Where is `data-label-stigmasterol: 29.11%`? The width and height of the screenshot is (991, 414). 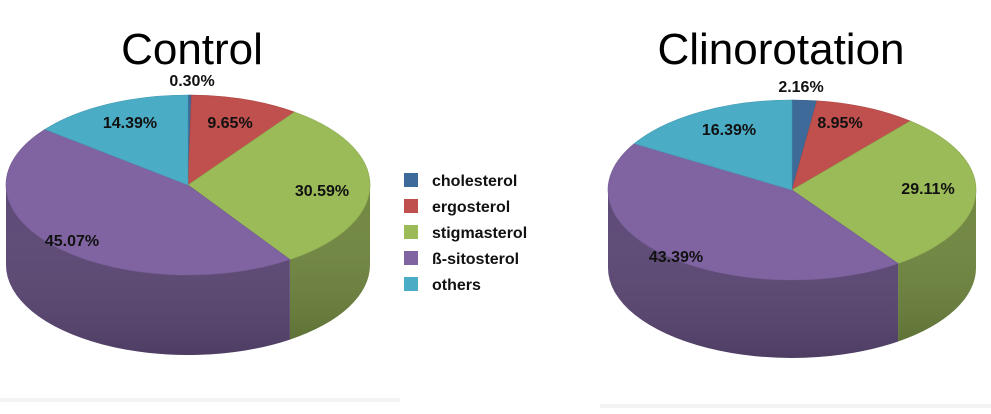
data-label-stigmasterol: 29.11% is located at coordinates (927, 189).